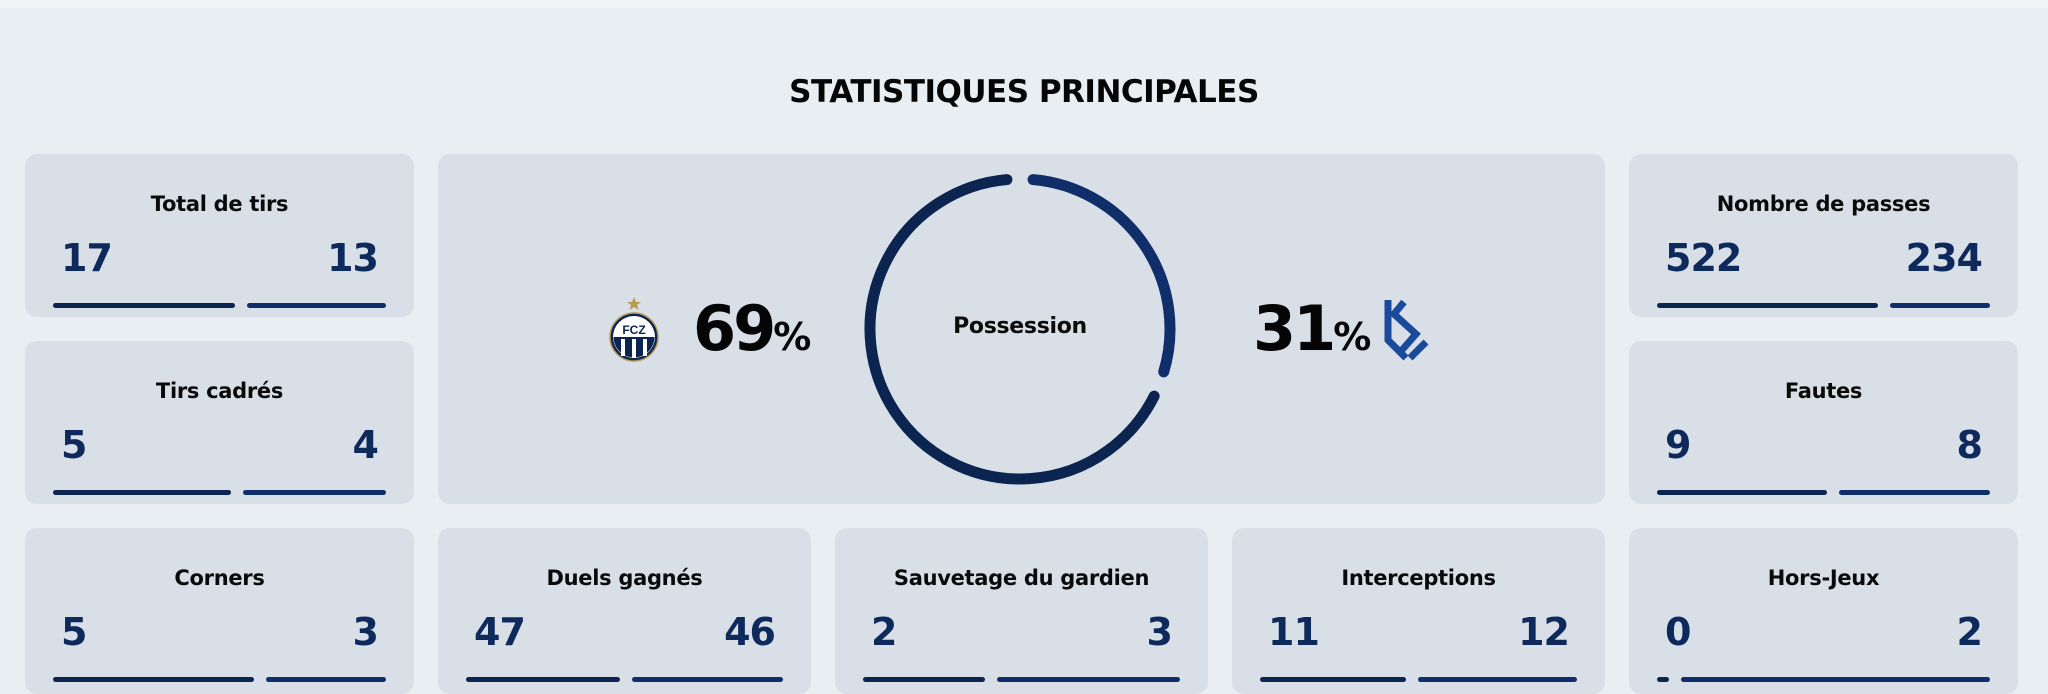  Describe the element at coordinates (219, 422) in the screenshot. I see `stat-card-tirs-cadres: Tirs cadrés 5 4` at that location.